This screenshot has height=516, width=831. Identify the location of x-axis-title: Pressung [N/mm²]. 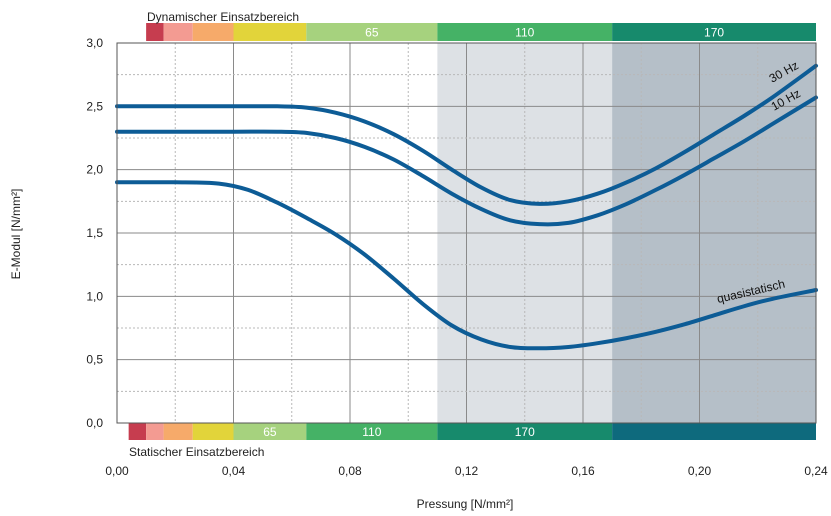
(465, 504).